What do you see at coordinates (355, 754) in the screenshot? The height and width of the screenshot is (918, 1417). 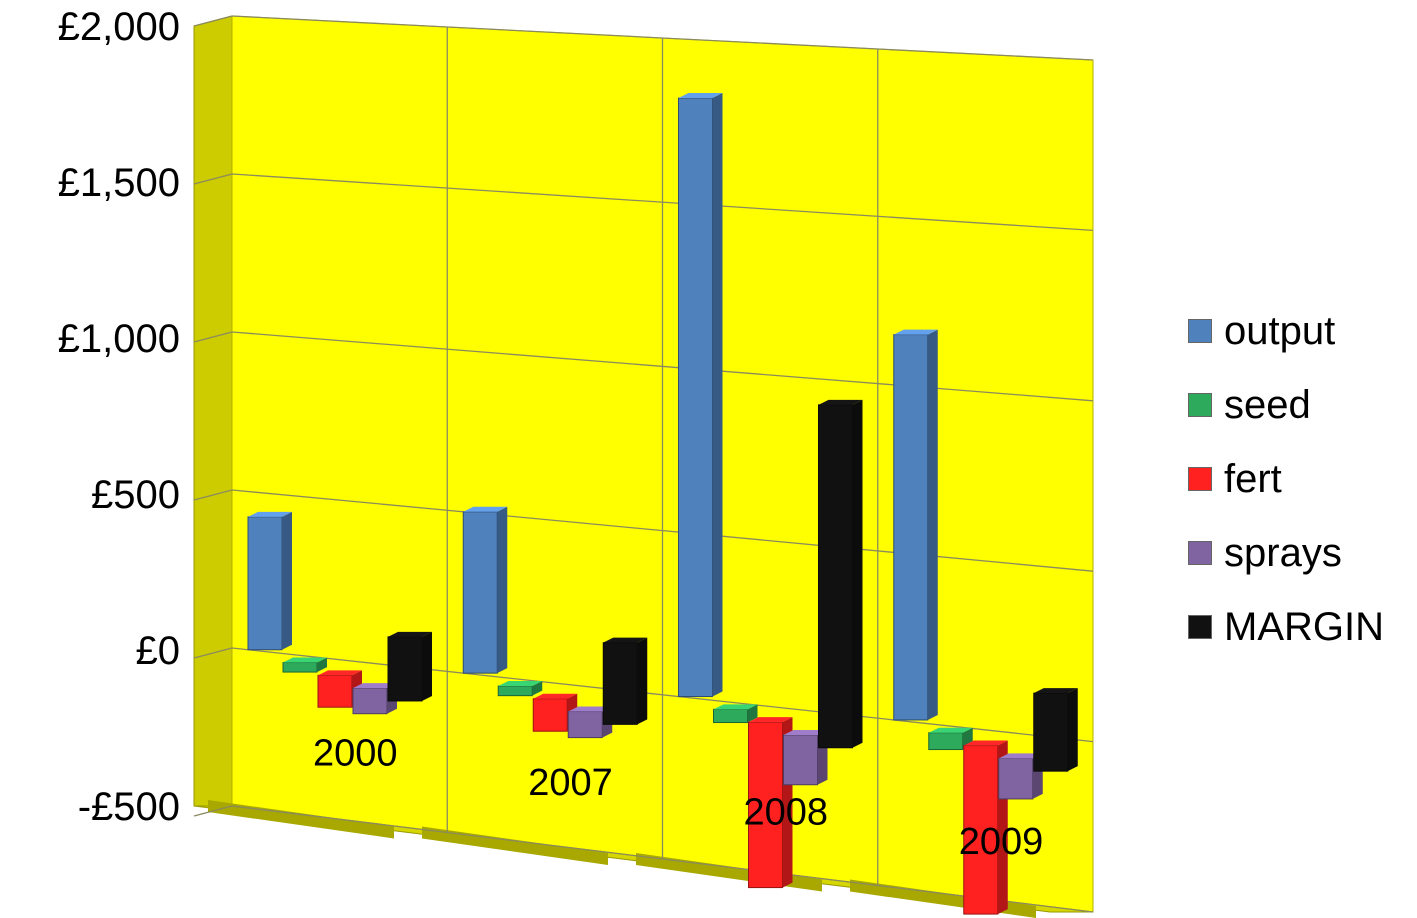 I see `x-category-label: 2000` at bounding box center [355, 754].